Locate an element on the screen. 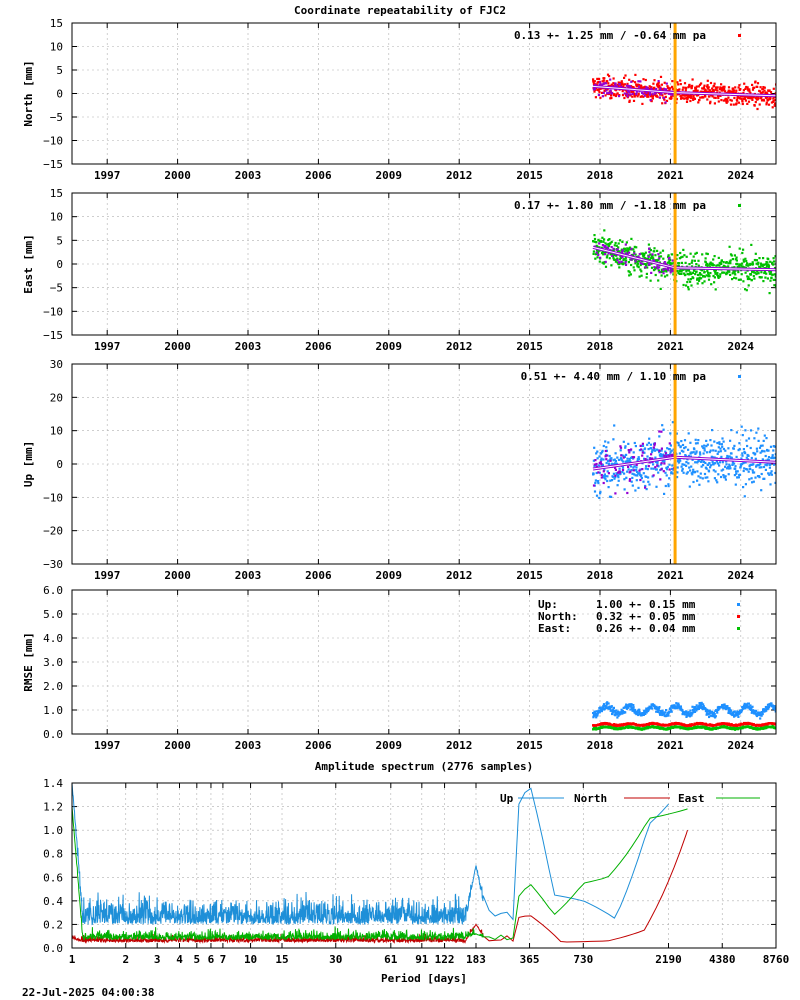  series-line-up is located at coordinates (370, 854).